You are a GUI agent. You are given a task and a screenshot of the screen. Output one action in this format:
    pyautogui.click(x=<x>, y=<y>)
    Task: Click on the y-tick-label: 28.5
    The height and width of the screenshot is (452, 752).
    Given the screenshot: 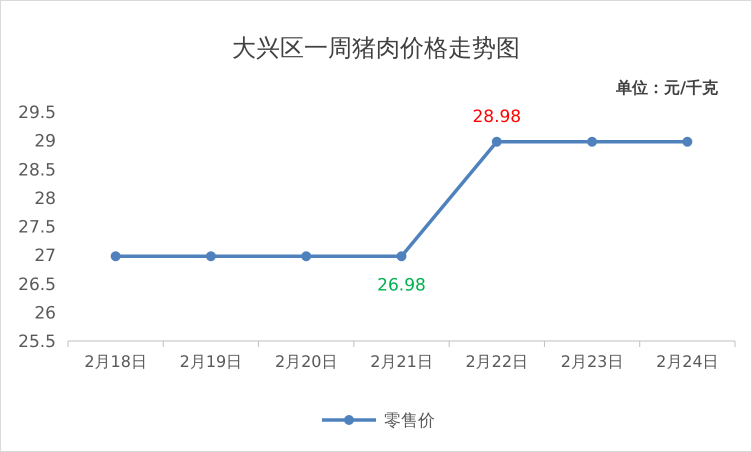 What is the action you would take?
    pyautogui.click(x=37, y=170)
    